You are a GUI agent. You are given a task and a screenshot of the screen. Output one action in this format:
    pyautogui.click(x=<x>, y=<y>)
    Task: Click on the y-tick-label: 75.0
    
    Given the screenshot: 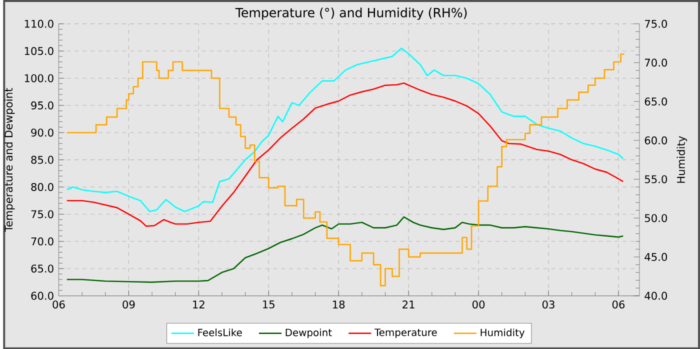 What is the action you would take?
    pyautogui.click(x=42, y=214)
    